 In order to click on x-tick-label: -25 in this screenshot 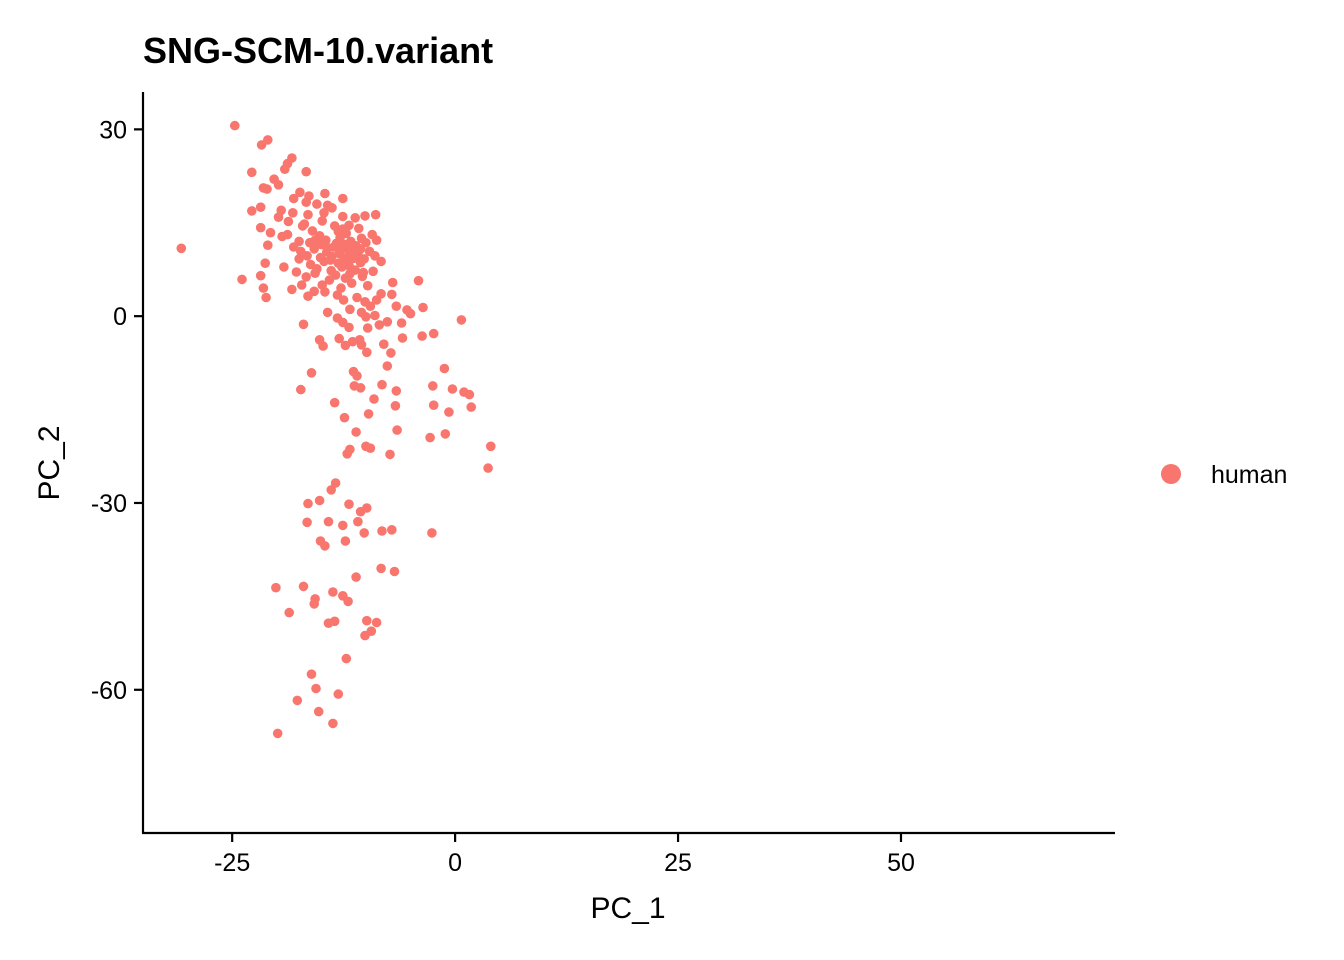, I will do `click(232, 863)`.